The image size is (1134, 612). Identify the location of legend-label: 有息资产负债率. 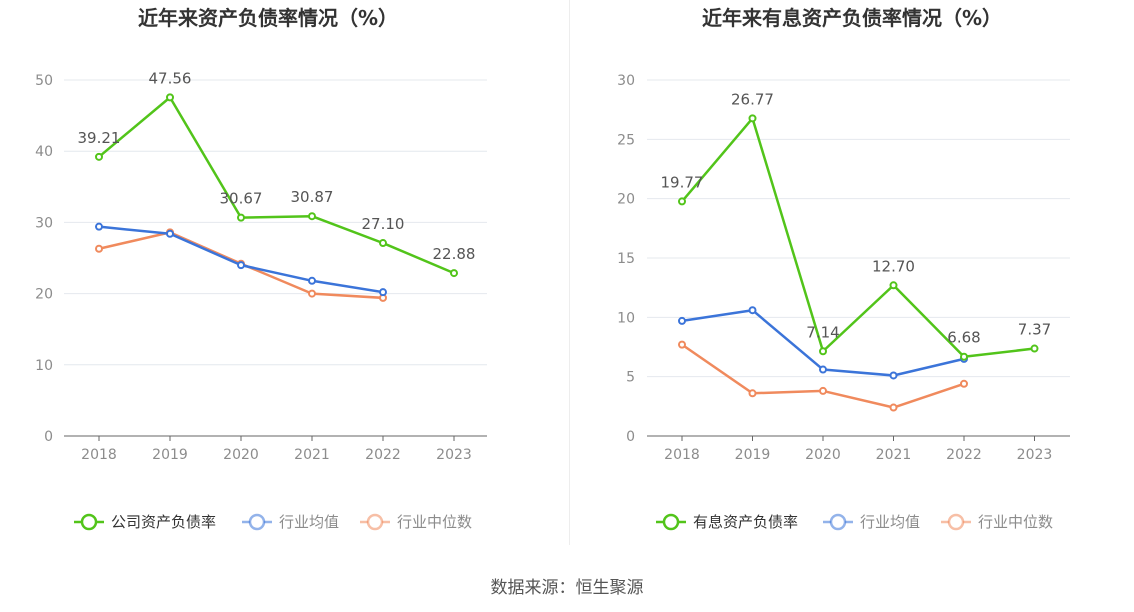
(745, 522).